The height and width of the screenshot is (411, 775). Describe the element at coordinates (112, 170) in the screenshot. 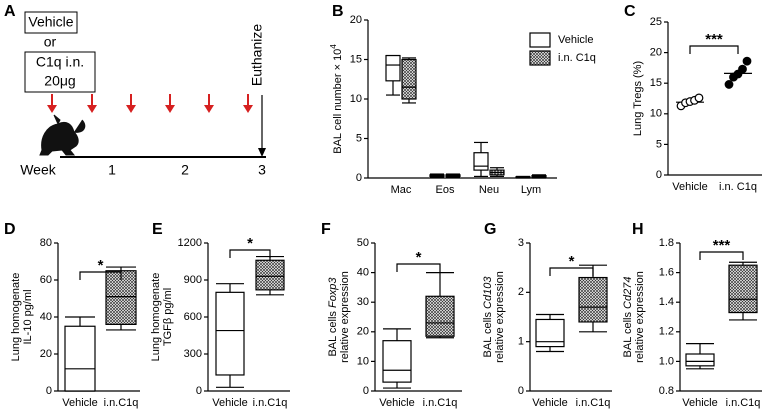

I see `week-label: 1` at that location.